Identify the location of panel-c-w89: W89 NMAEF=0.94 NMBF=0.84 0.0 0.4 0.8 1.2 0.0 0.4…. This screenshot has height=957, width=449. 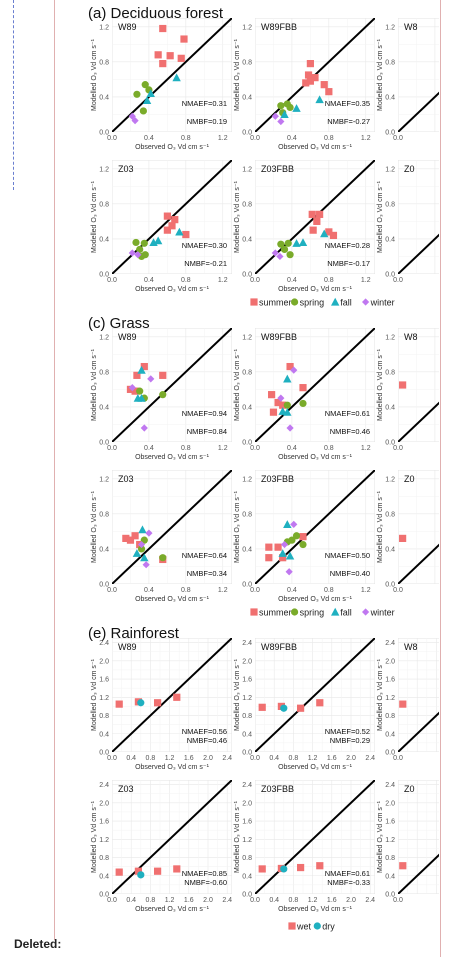
(161, 394).